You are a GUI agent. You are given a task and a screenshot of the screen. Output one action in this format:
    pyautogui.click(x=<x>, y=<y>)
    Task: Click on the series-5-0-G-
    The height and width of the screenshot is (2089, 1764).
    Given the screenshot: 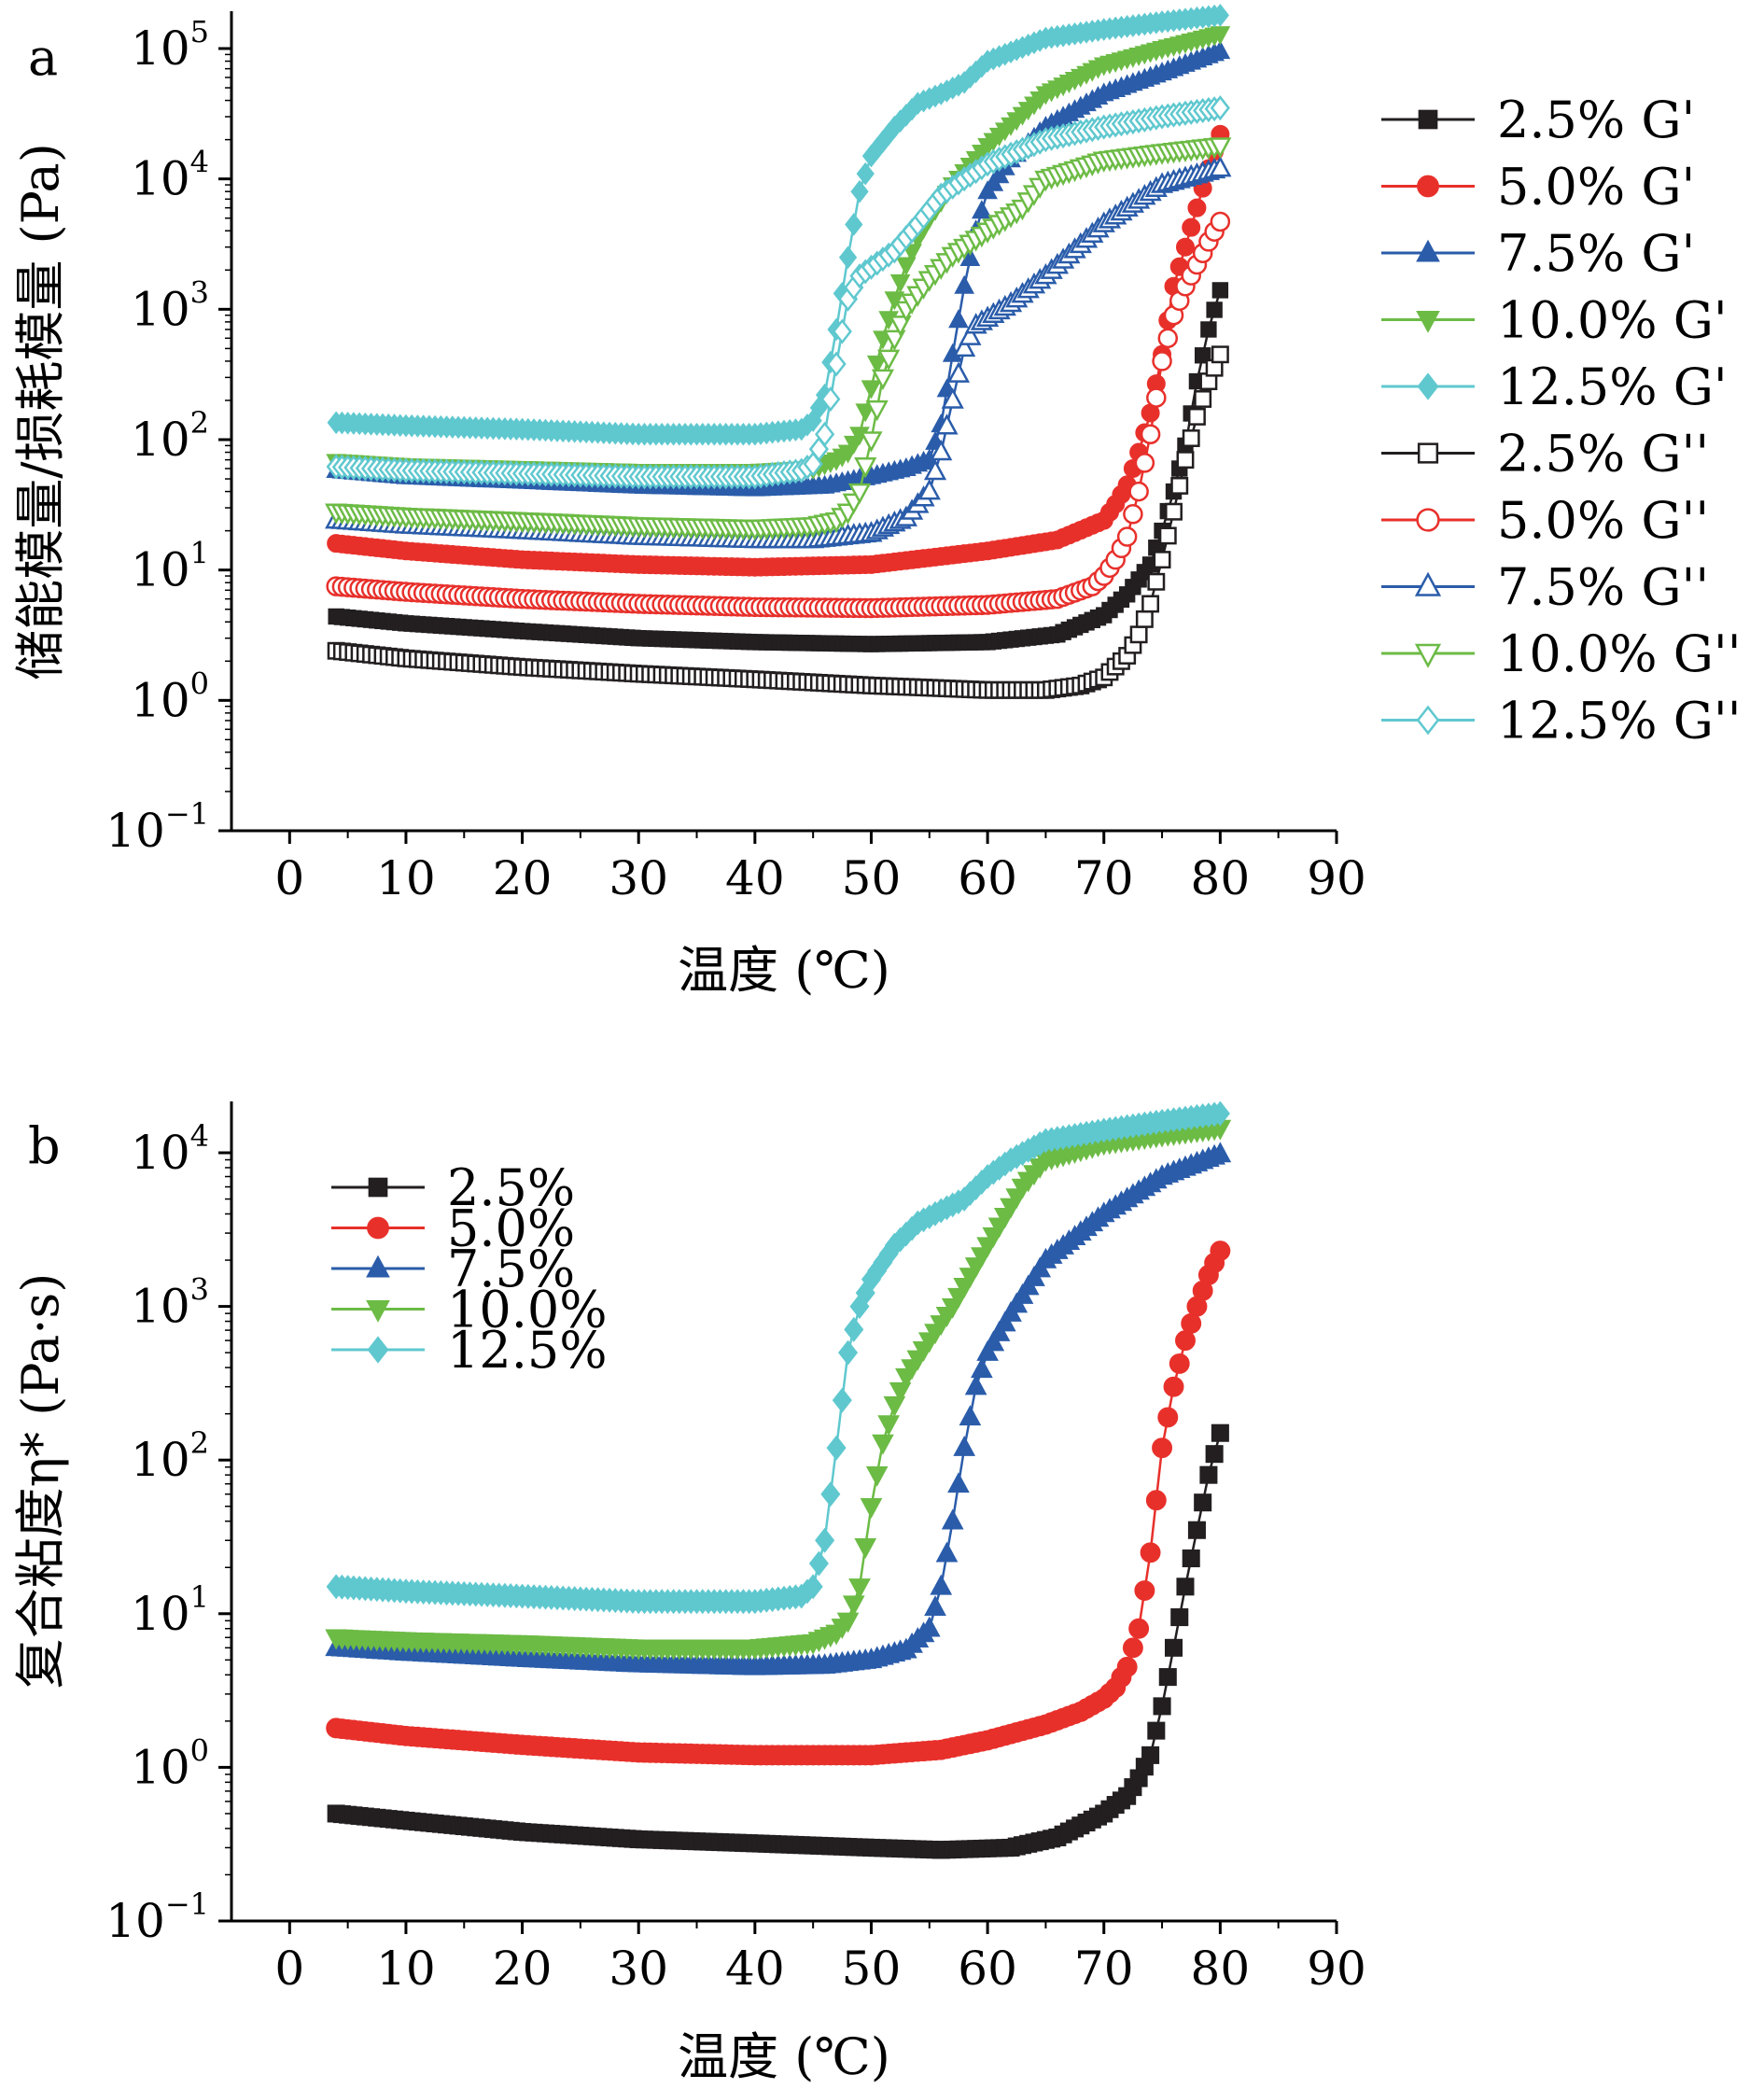 What is the action you would take?
    pyautogui.click(x=778, y=415)
    